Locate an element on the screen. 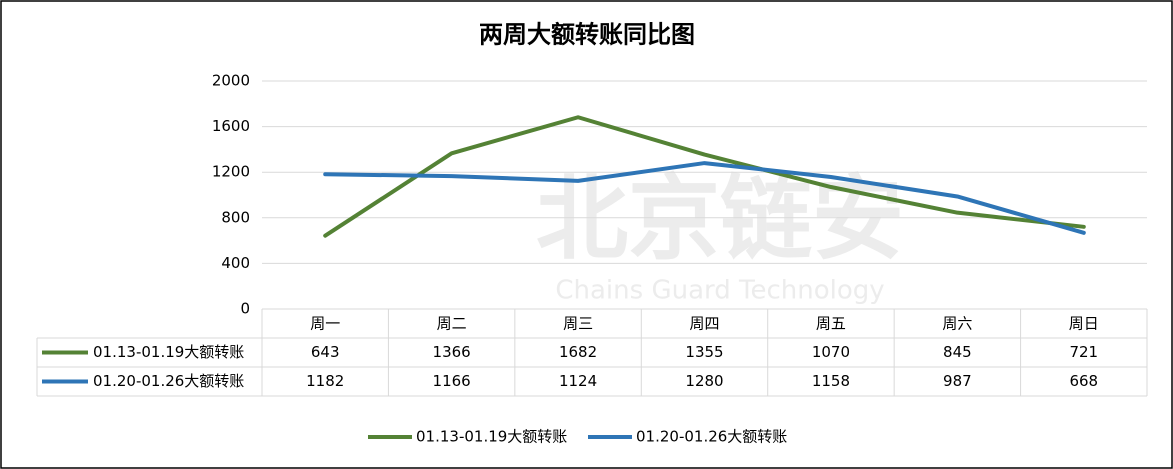 Image resolution: width=1173 pixels, height=469 pixels. x-tick-label: 周二 is located at coordinates (452, 324).